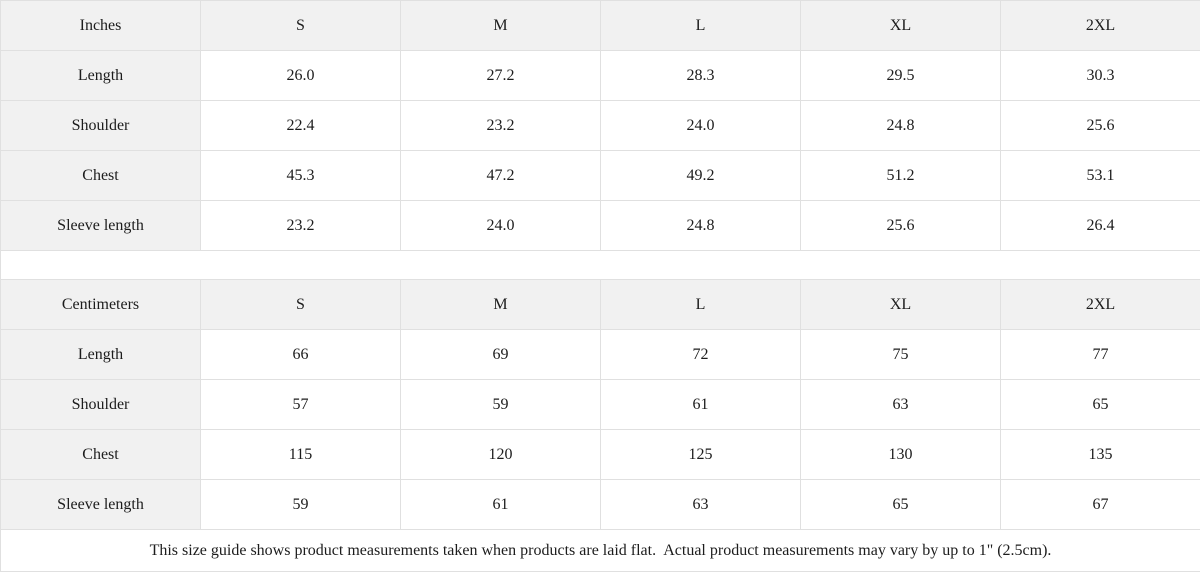 The width and height of the screenshot is (1200, 580). What do you see at coordinates (900, 75) in the screenshot?
I see `value-cell: 29.5` at bounding box center [900, 75].